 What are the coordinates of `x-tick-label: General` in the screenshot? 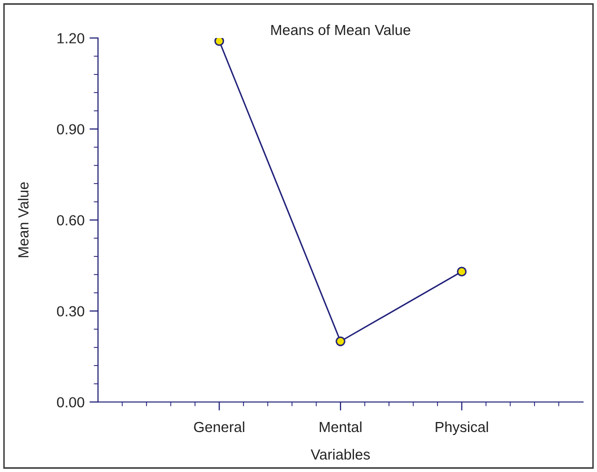 It's located at (219, 426).